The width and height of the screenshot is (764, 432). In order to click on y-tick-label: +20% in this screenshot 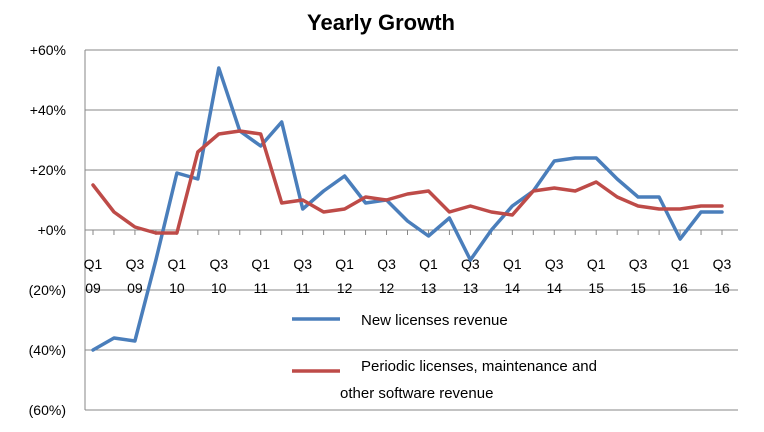, I will do `click(48, 170)`.